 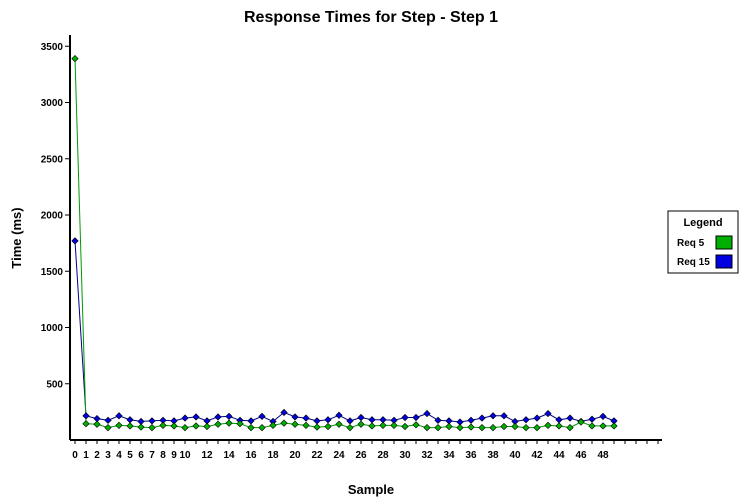 I want to click on y-tick-label: 1000, so click(x=52, y=328).